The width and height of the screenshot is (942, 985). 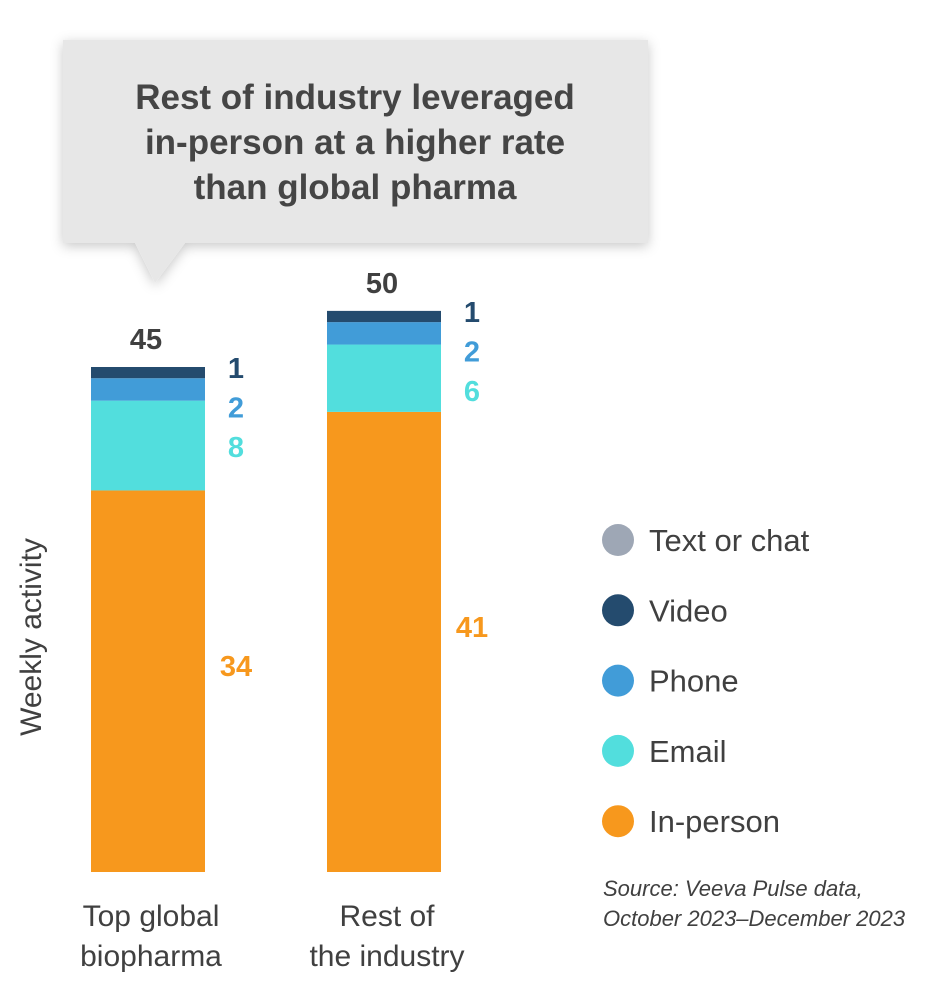 What do you see at coordinates (733, 888) in the screenshot?
I see `source-line-1: Source: Veeva Pulse data,` at bounding box center [733, 888].